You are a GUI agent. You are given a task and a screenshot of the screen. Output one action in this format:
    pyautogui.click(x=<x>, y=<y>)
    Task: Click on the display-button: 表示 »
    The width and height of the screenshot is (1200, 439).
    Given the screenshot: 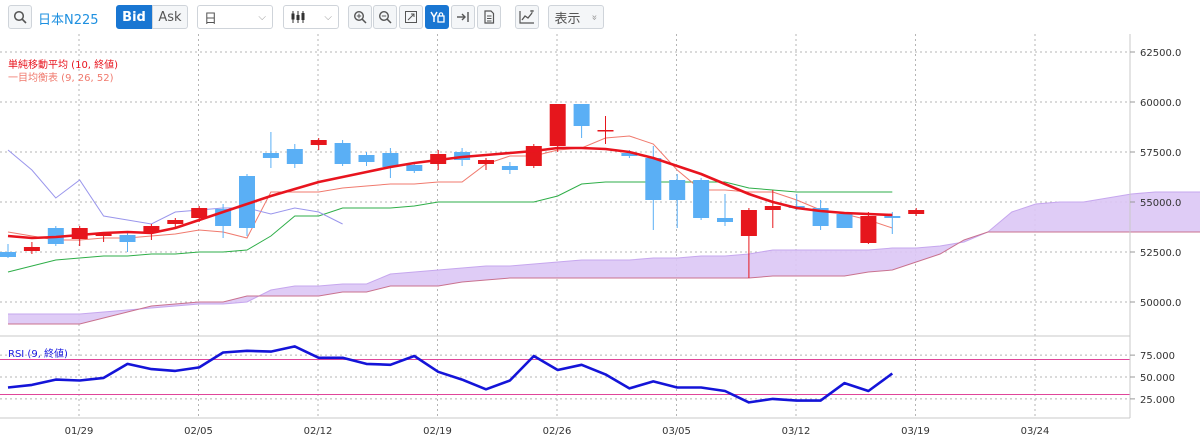 What is the action you would take?
    pyautogui.click(x=576, y=17)
    